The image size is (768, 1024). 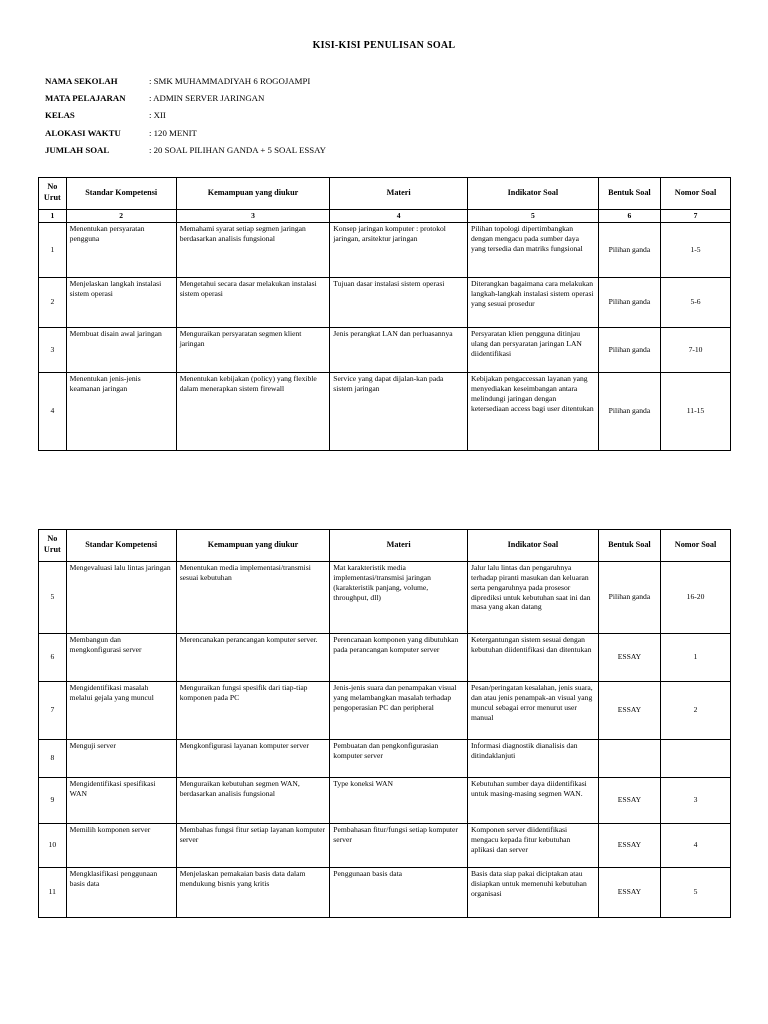 What do you see at coordinates (52, 350) in the screenshot?
I see `cell-no: 3` at bounding box center [52, 350].